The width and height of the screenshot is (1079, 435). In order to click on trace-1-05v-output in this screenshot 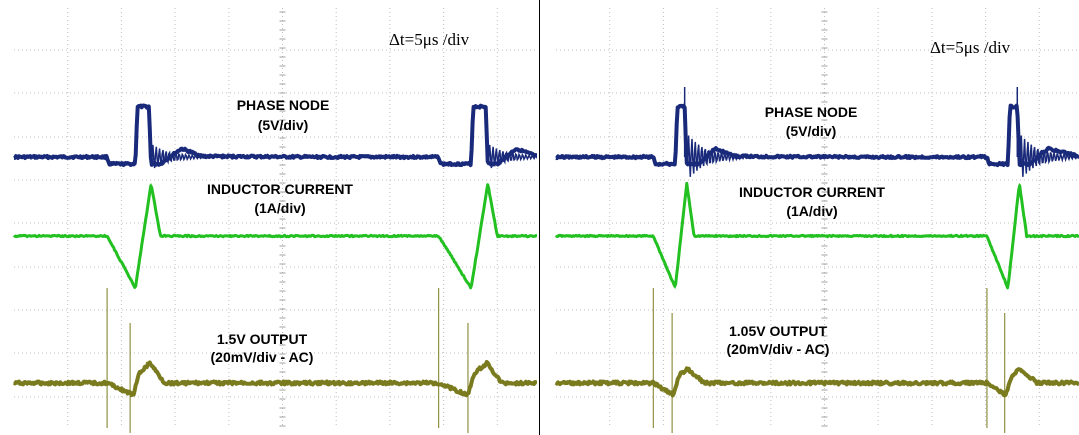, I will do `click(816, 382)`.